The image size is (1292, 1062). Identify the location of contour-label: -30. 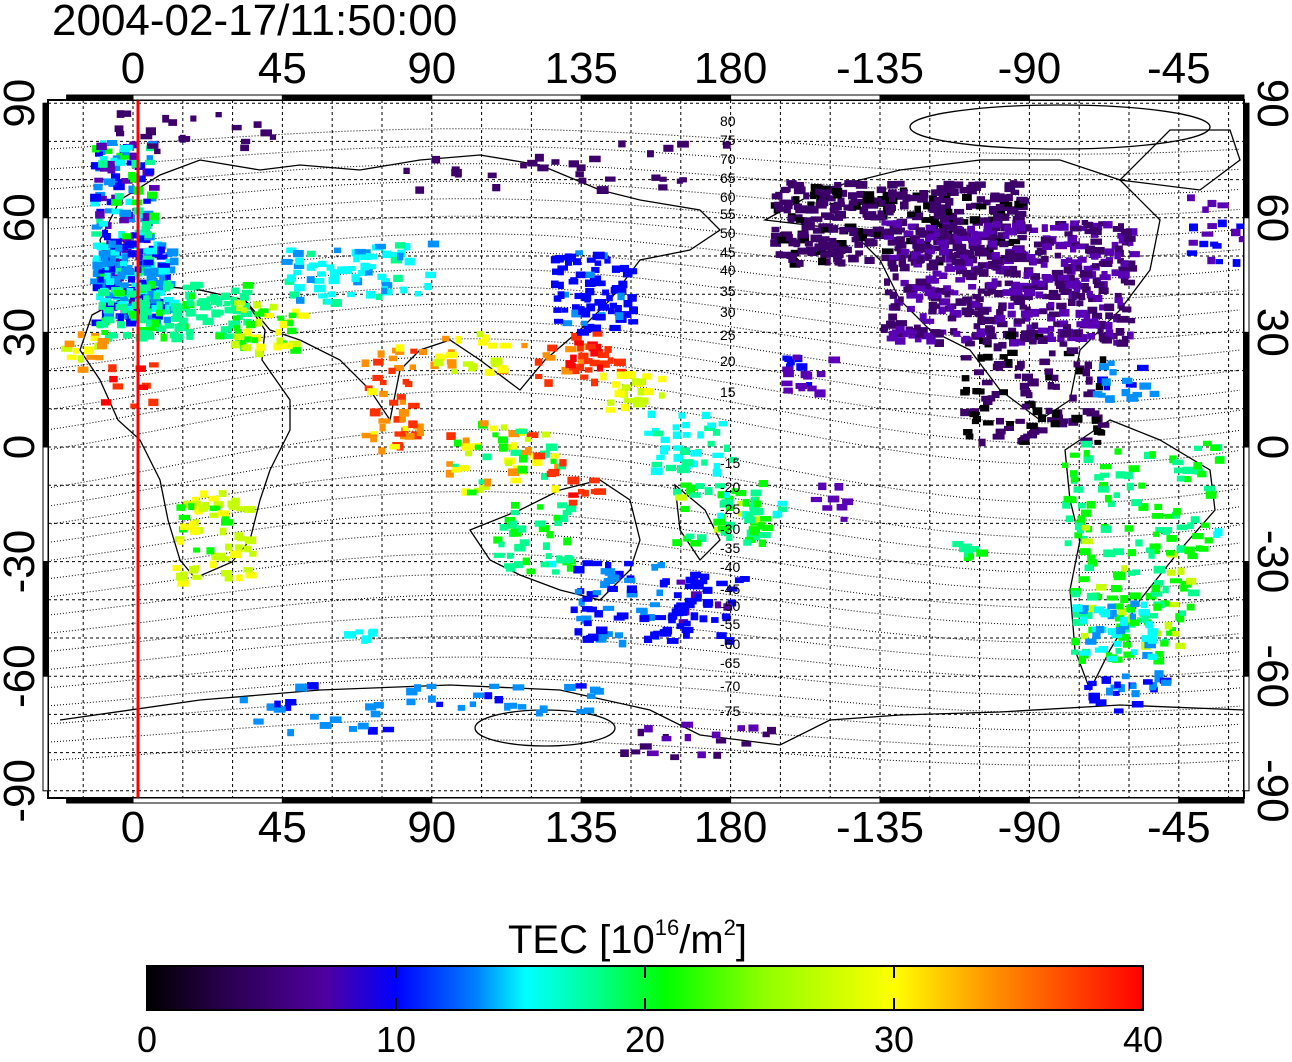
(730, 529).